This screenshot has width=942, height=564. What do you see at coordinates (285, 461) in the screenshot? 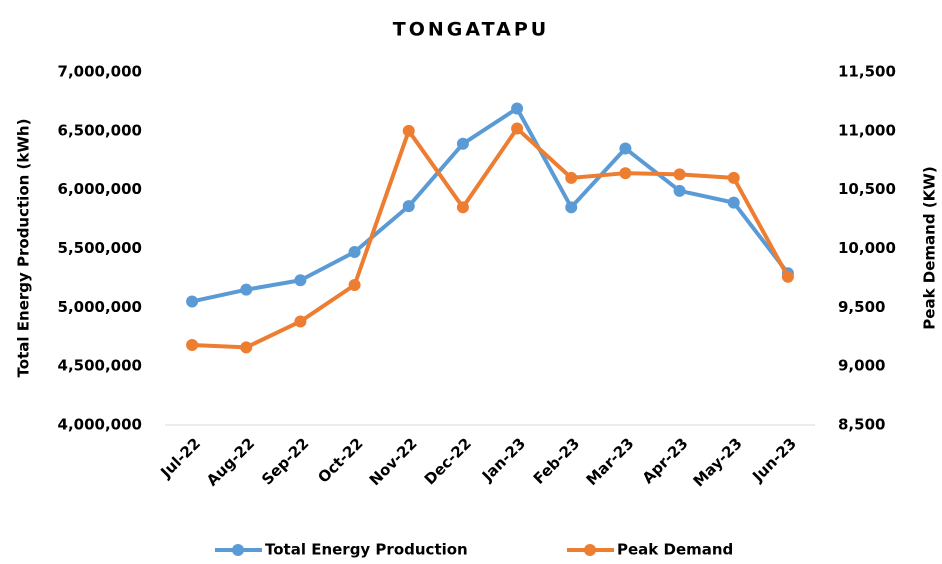
I see `x-tick-label: Sep-22` at bounding box center [285, 461].